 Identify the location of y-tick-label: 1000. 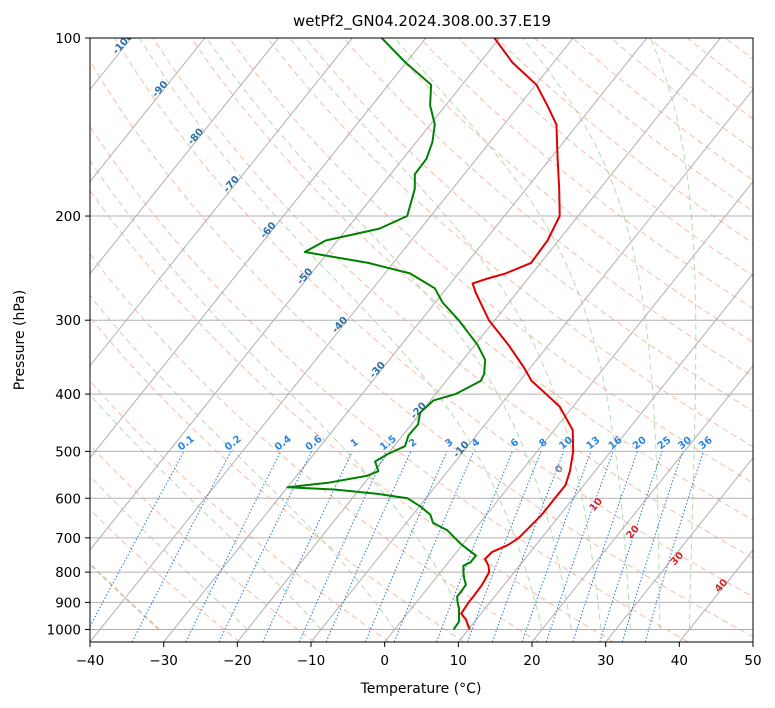
(64, 630).